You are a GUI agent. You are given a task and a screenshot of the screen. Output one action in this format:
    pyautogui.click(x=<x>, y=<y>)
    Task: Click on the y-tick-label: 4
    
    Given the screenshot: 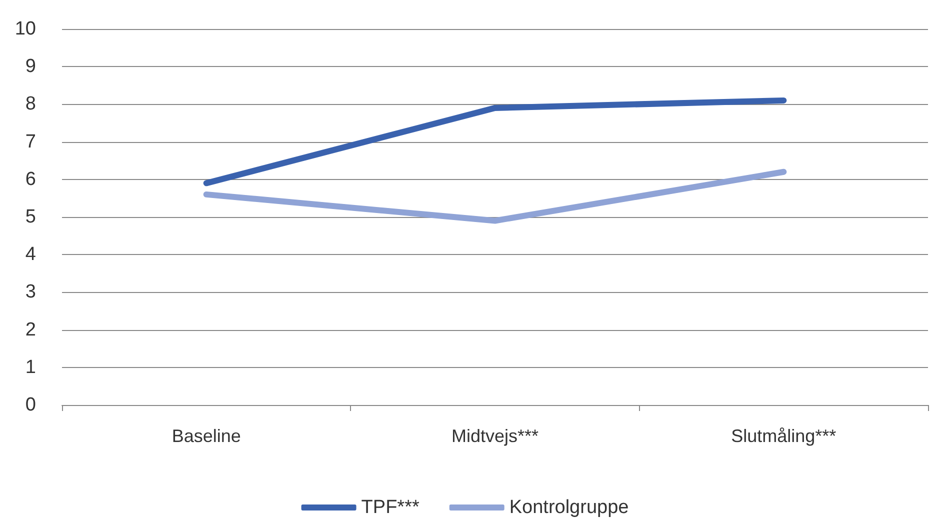 What is the action you would take?
    pyautogui.click(x=30, y=255)
    